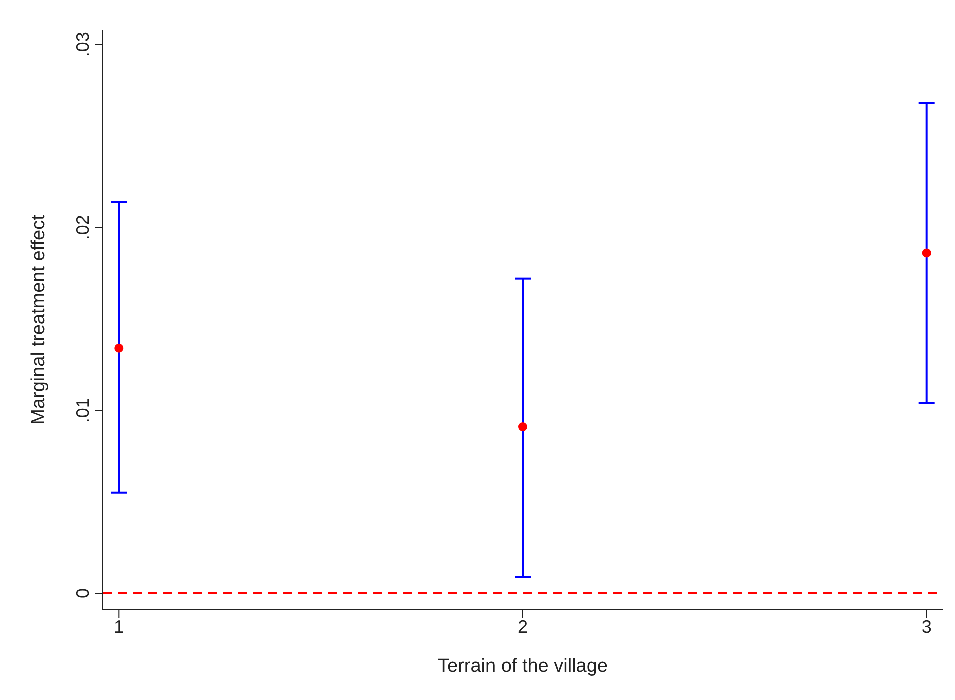 This screenshot has width=955, height=700. I want to click on x-tick-label: 3, so click(927, 626).